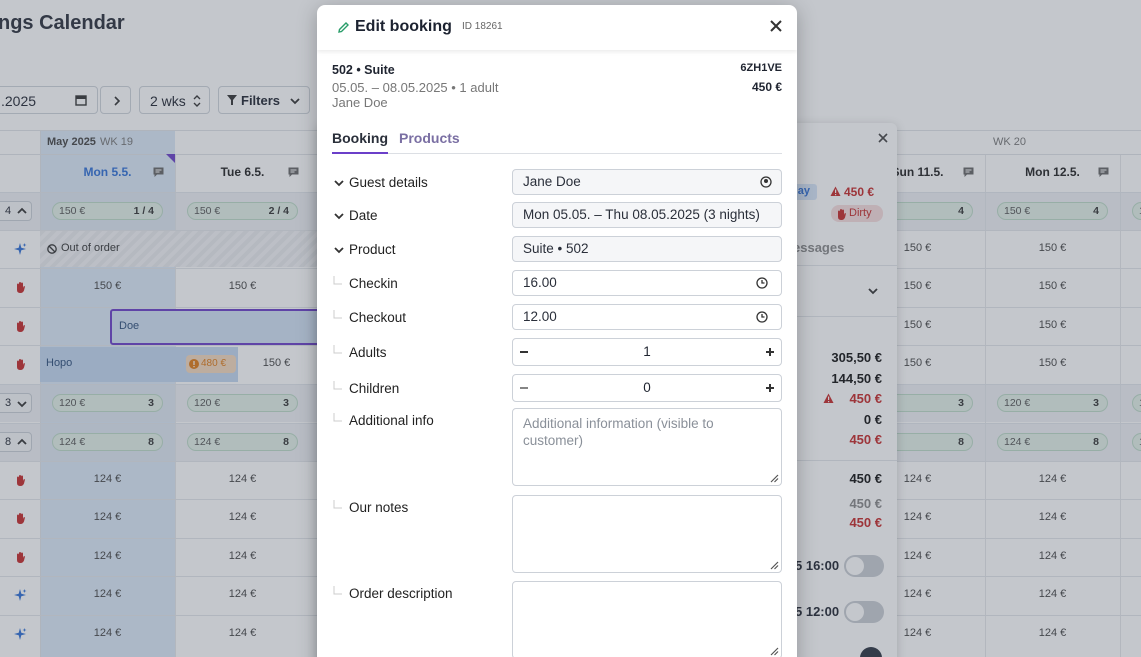  I want to click on booking: Hopo 480 €, so click(139, 364).